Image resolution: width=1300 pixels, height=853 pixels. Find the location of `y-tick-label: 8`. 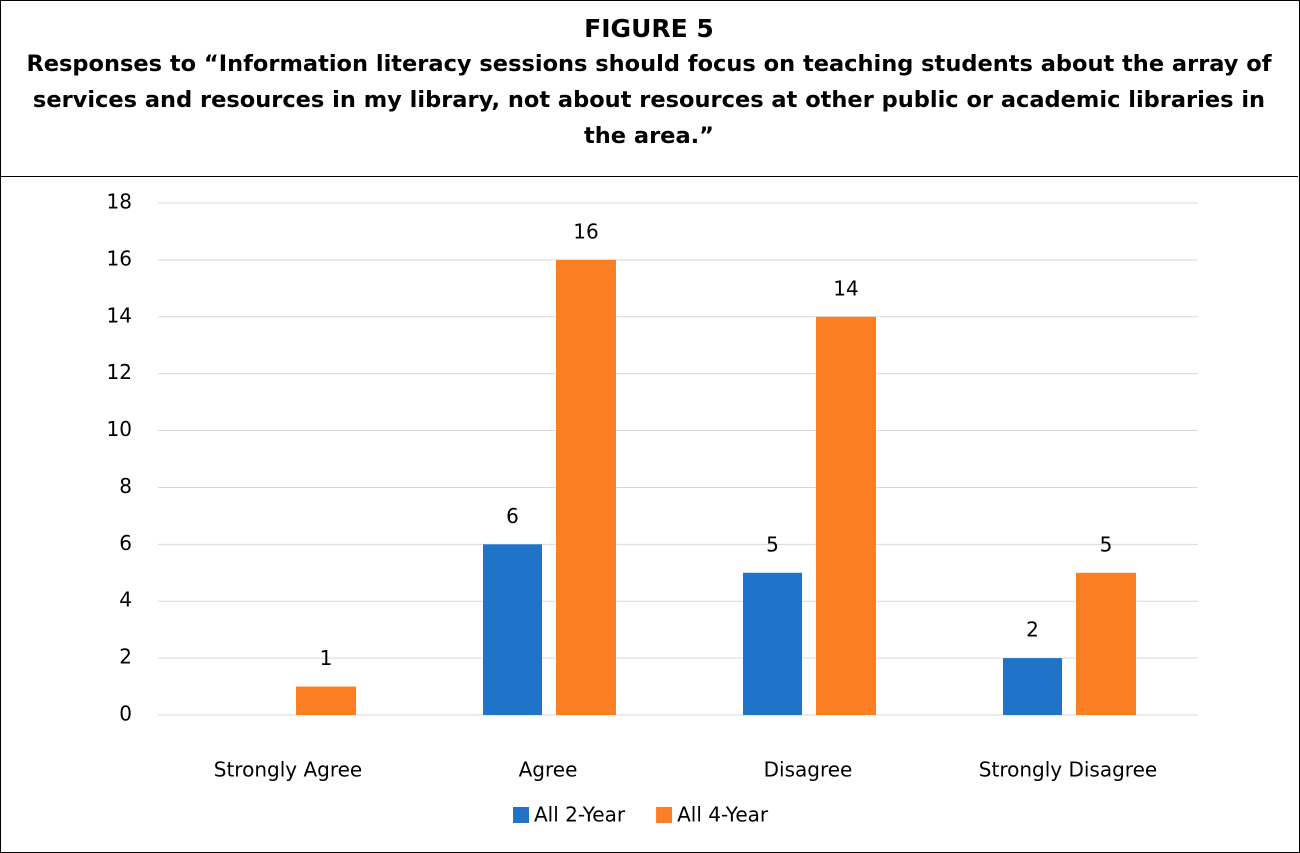

y-tick-label: 8 is located at coordinates (125, 486).